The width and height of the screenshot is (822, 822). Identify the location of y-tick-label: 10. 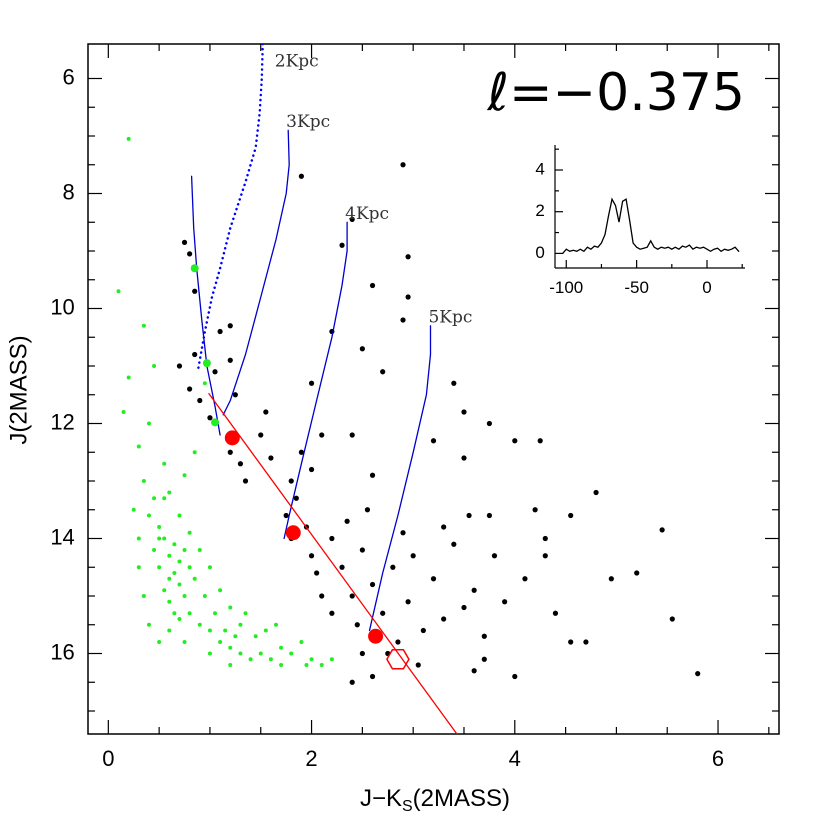
(62, 306).